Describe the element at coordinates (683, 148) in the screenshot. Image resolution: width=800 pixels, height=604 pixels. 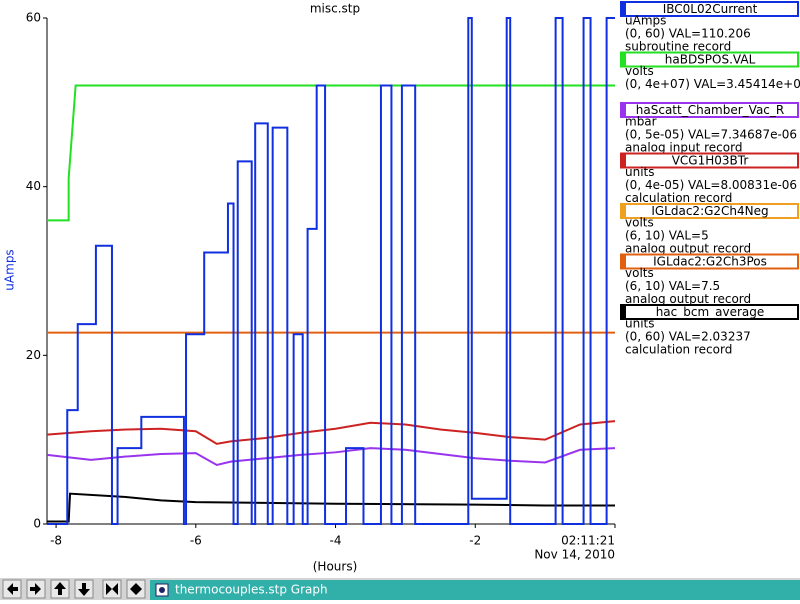
I see `legend-record: analog input record` at that location.